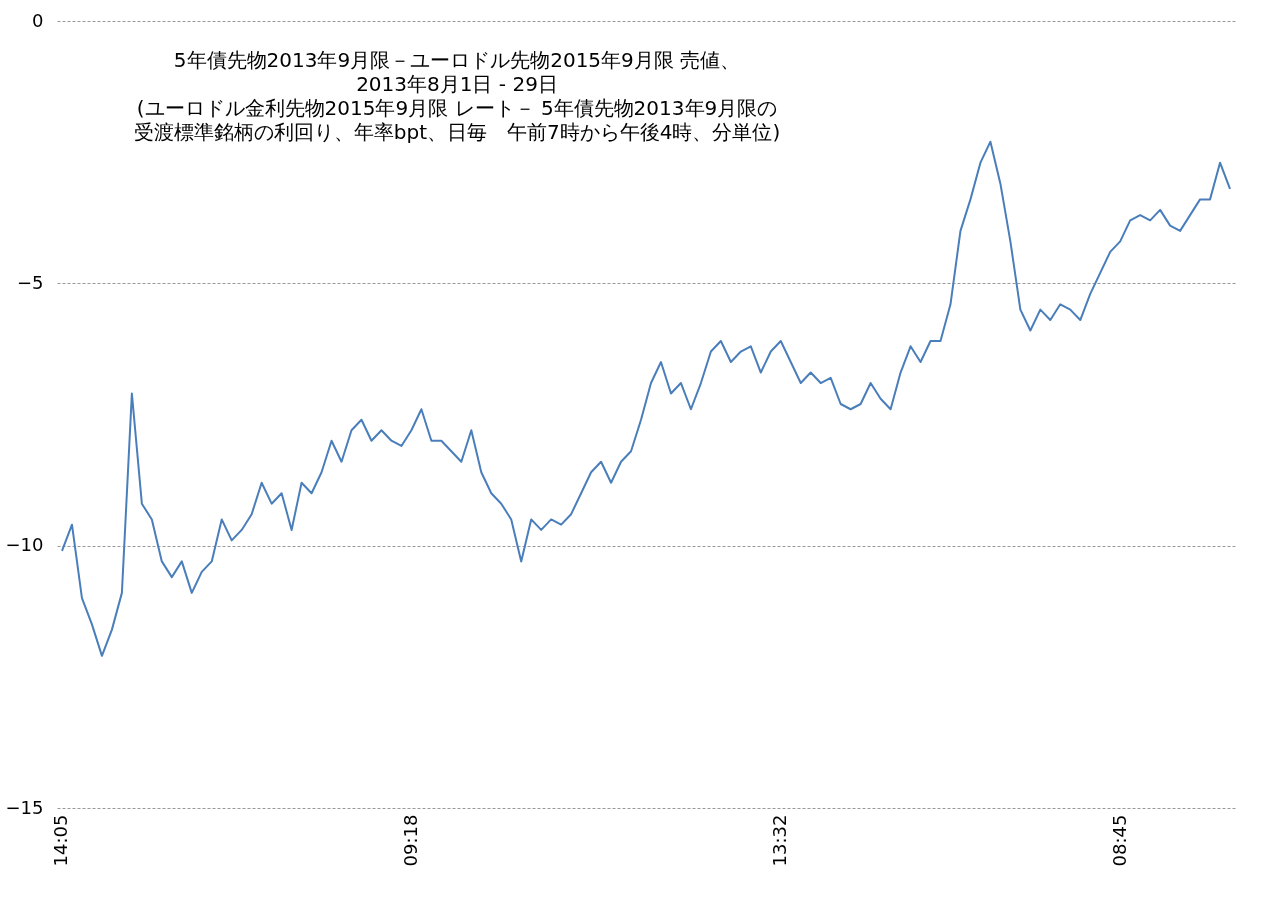 The image size is (1270, 919). Describe the element at coordinates (24, 807) in the screenshot. I see `y-tick-label: −15` at that location.